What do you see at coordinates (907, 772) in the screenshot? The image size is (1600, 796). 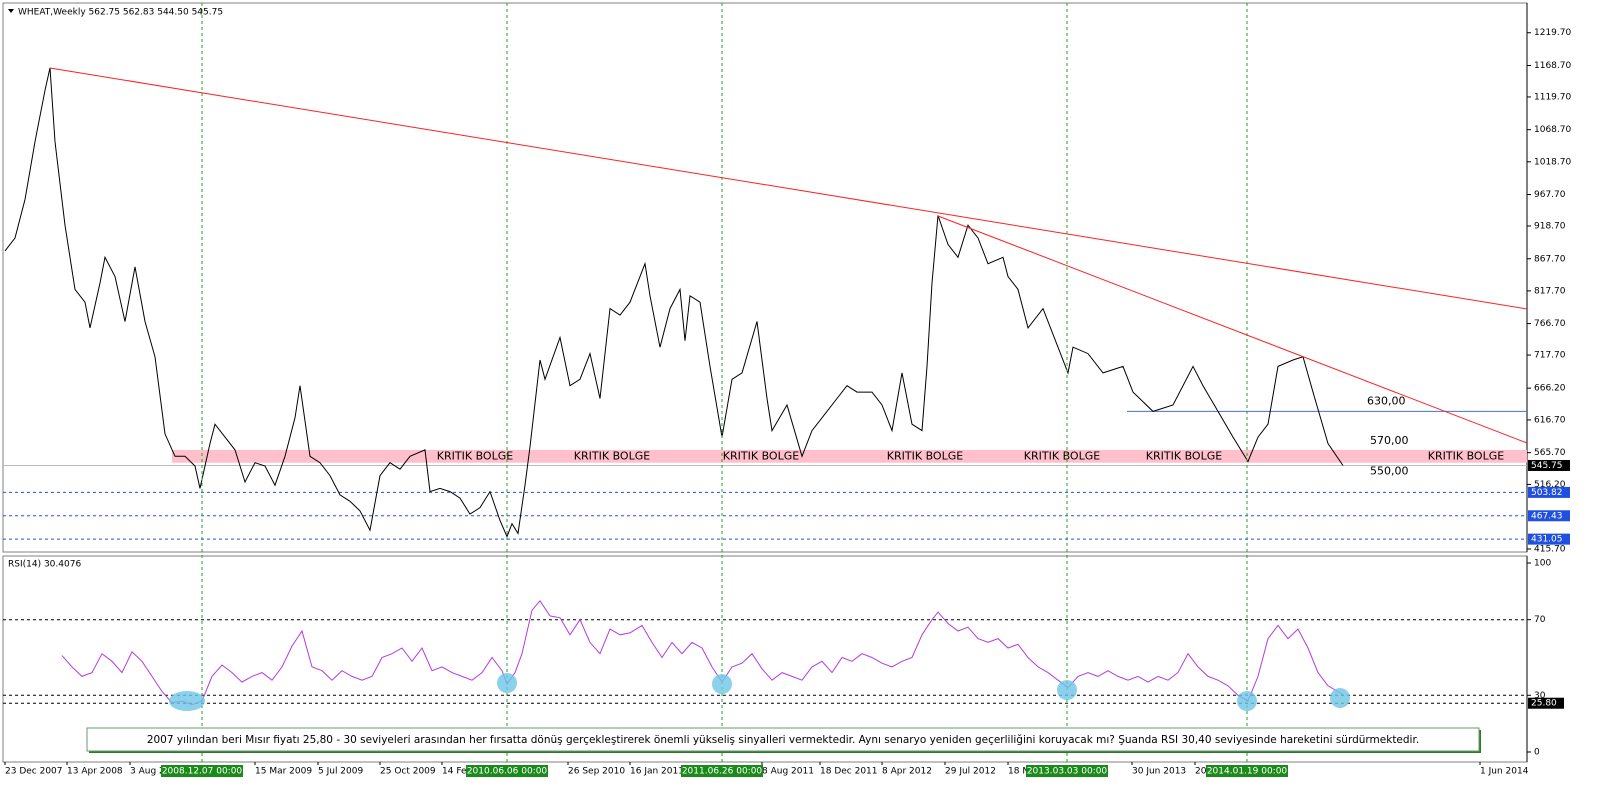 I see `x-tick-label: 8 Apr 2012` at bounding box center [907, 772].